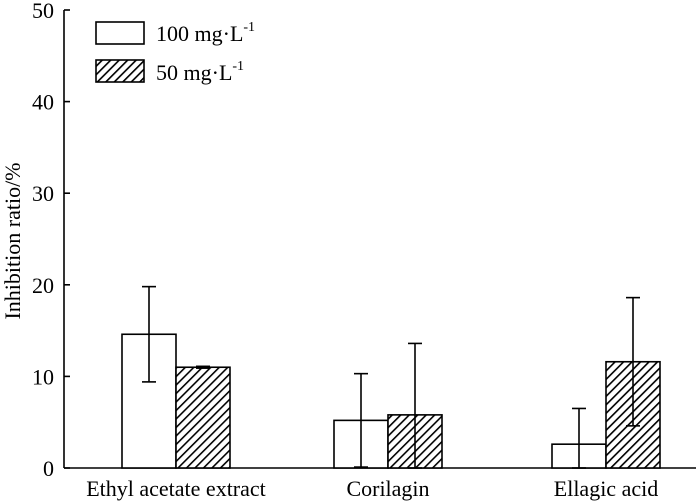 The height and width of the screenshot is (502, 700). I want to click on y-tick-label: 0, so click(48, 468).